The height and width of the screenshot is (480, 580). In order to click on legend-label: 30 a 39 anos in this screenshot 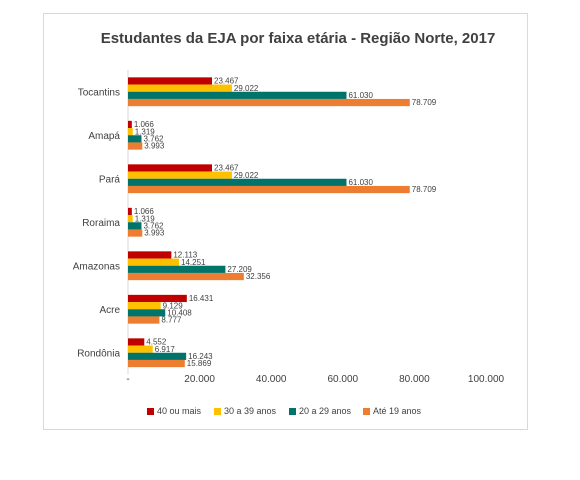, I will do `click(250, 411)`.